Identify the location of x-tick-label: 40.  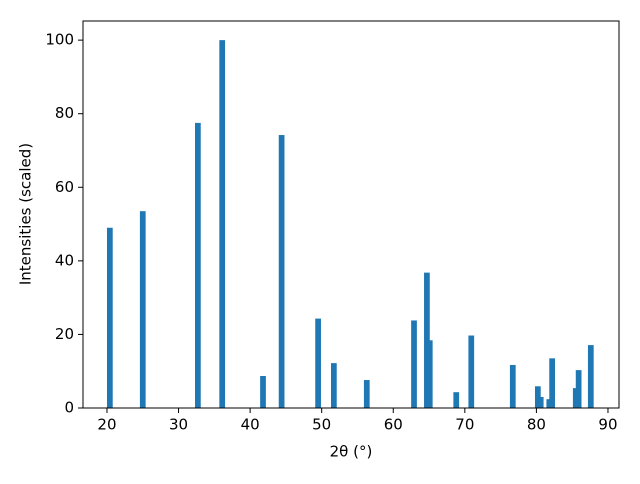
(250, 425).